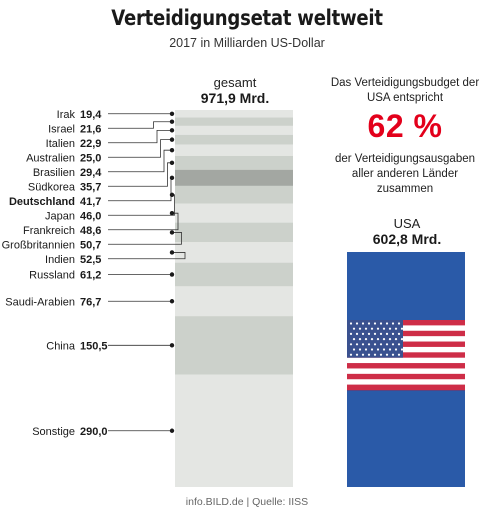 The image size is (494, 516). What do you see at coordinates (234, 121) in the screenshot?
I see `bar-segment-israel` at bounding box center [234, 121].